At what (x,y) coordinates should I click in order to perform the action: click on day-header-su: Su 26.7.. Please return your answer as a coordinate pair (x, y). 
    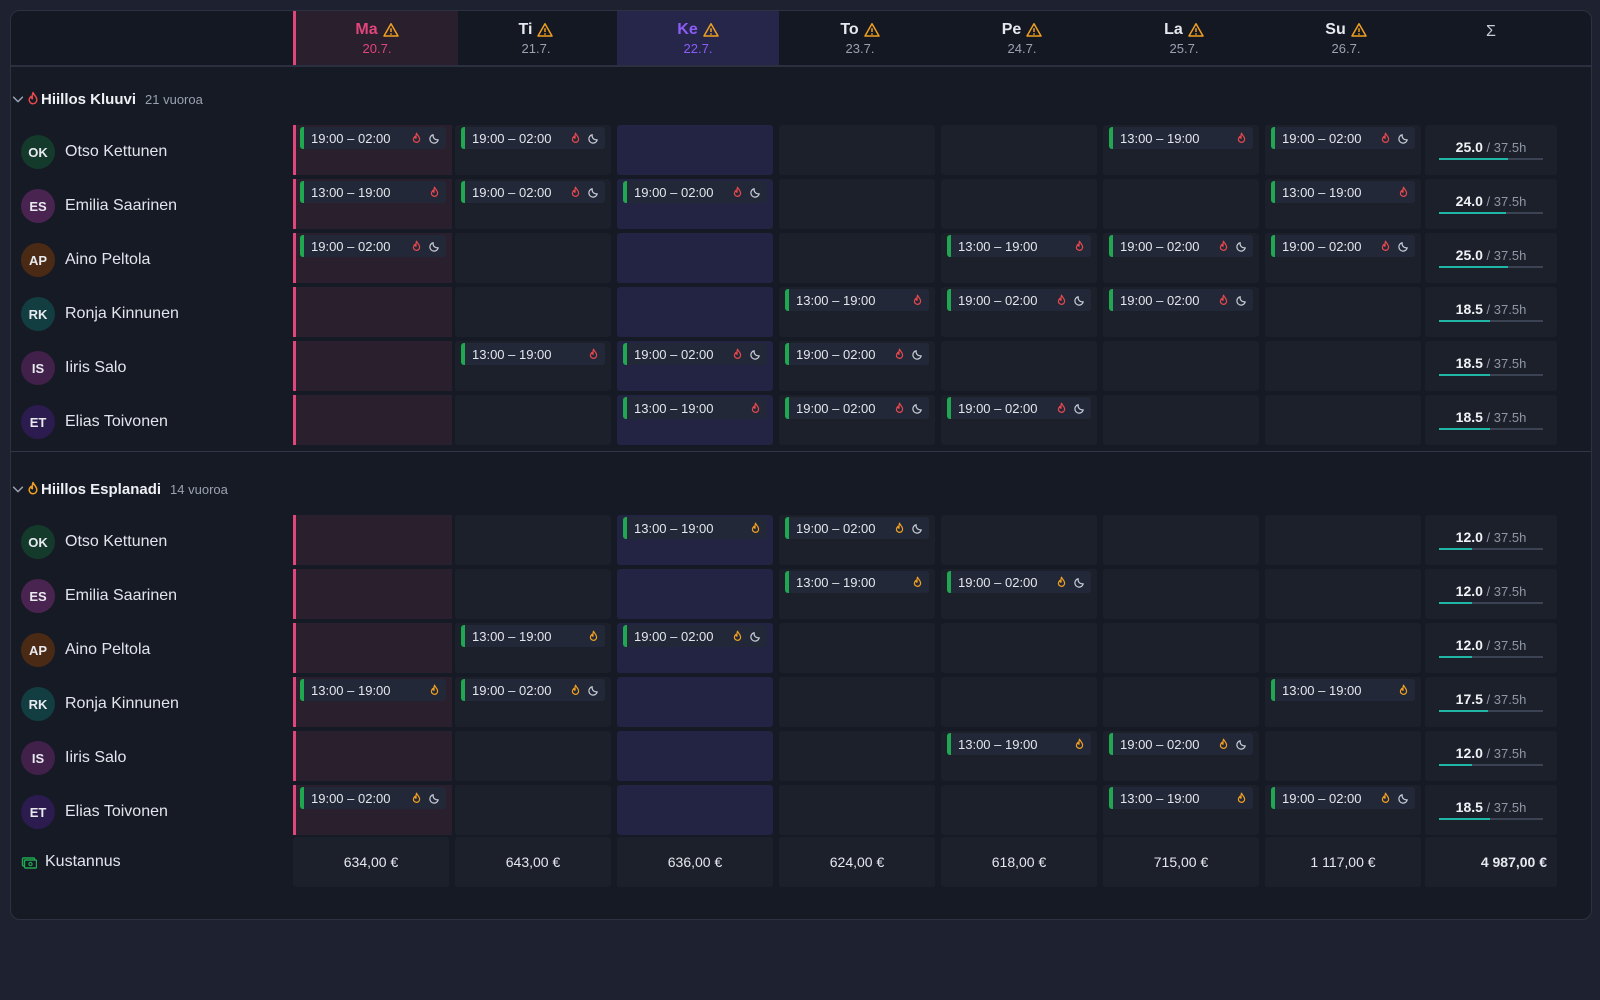
    Looking at the image, I should click on (1346, 38).